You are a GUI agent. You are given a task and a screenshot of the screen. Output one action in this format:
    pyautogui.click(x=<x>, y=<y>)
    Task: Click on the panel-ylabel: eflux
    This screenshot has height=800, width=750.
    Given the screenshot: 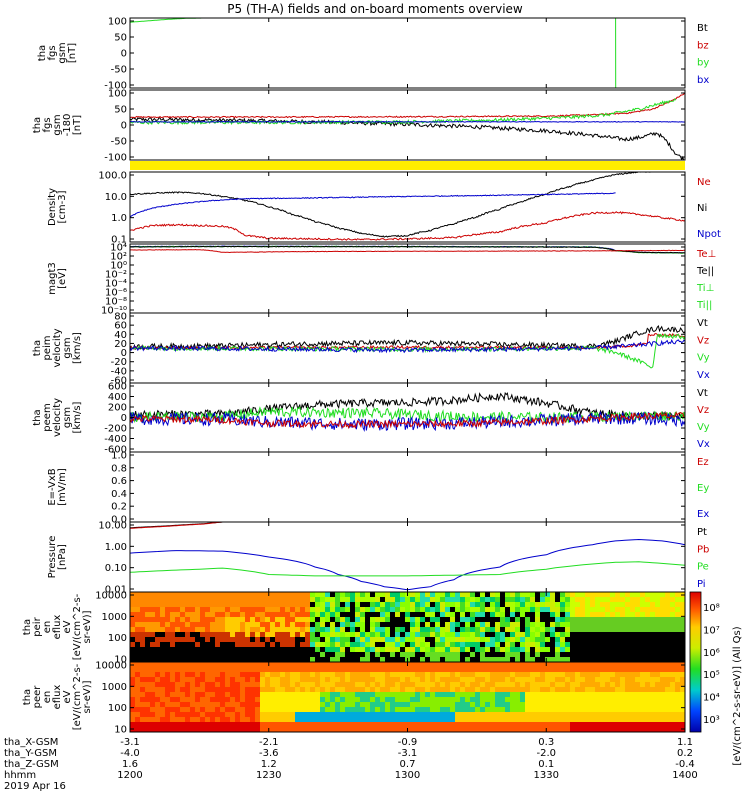 What is the action you would take?
    pyautogui.click(x=57, y=627)
    